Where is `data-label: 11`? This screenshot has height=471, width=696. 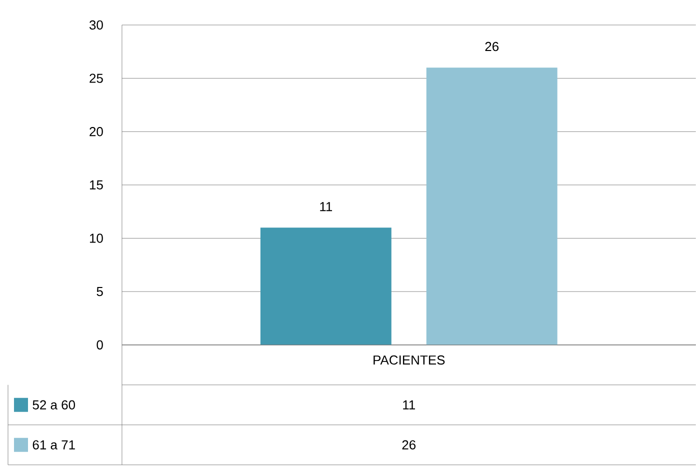
data-label: 11 is located at coordinates (326, 207).